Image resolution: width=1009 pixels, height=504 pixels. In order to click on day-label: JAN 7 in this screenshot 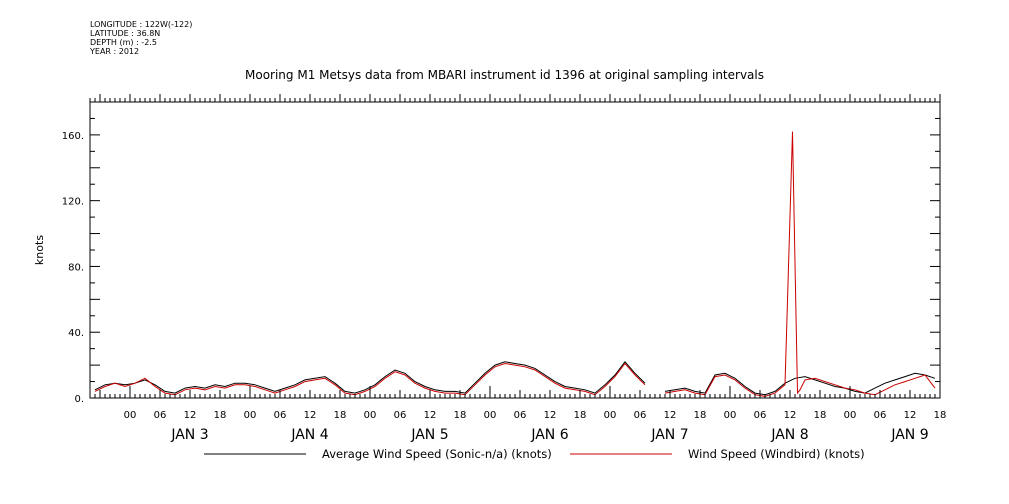, I will do `click(669, 435)`.